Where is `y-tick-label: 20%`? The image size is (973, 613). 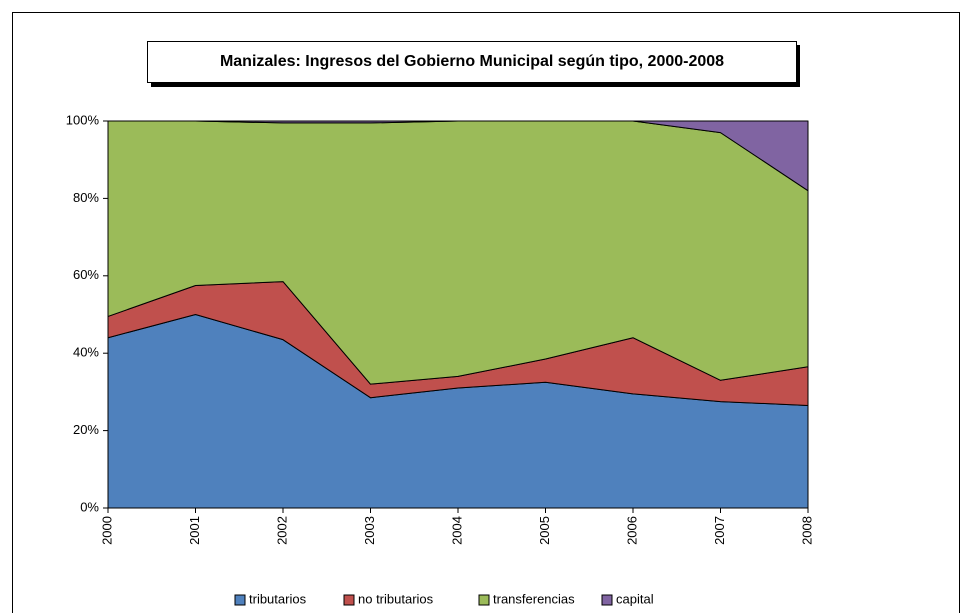 y-tick-label: 20% is located at coordinates (86, 429).